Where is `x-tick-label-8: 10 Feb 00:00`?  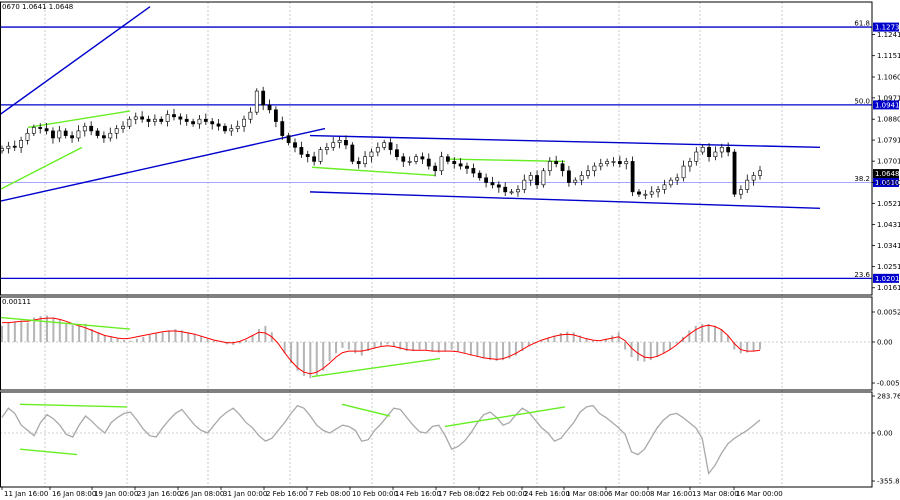 x-tick-label-8: 10 Feb 00:00 is located at coordinates (375, 494).